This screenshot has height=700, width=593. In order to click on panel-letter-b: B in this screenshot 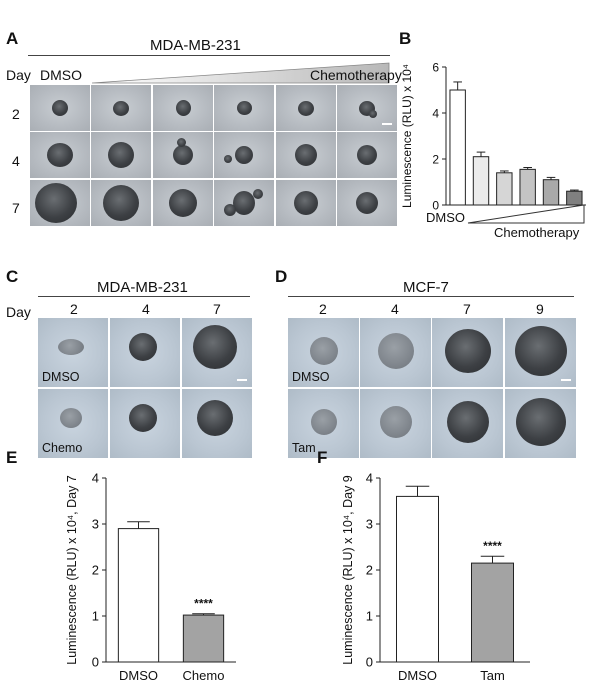, I will do `click(405, 38)`.